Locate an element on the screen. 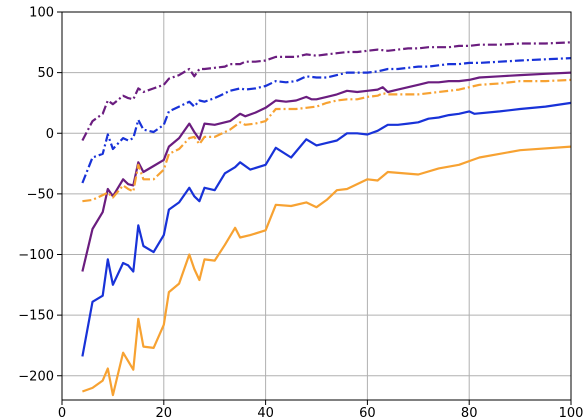 The image size is (584, 418). x-tick-label-5: 100 is located at coordinates (571, 412).